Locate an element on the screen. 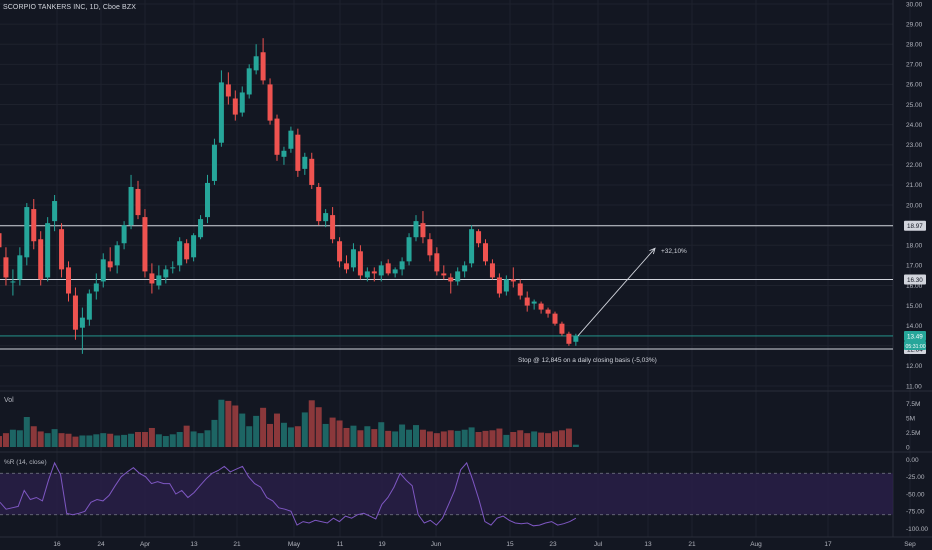 The width and height of the screenshot is (932, 550). price-tag-label: 16.30 is located at coordinates (915, 280).